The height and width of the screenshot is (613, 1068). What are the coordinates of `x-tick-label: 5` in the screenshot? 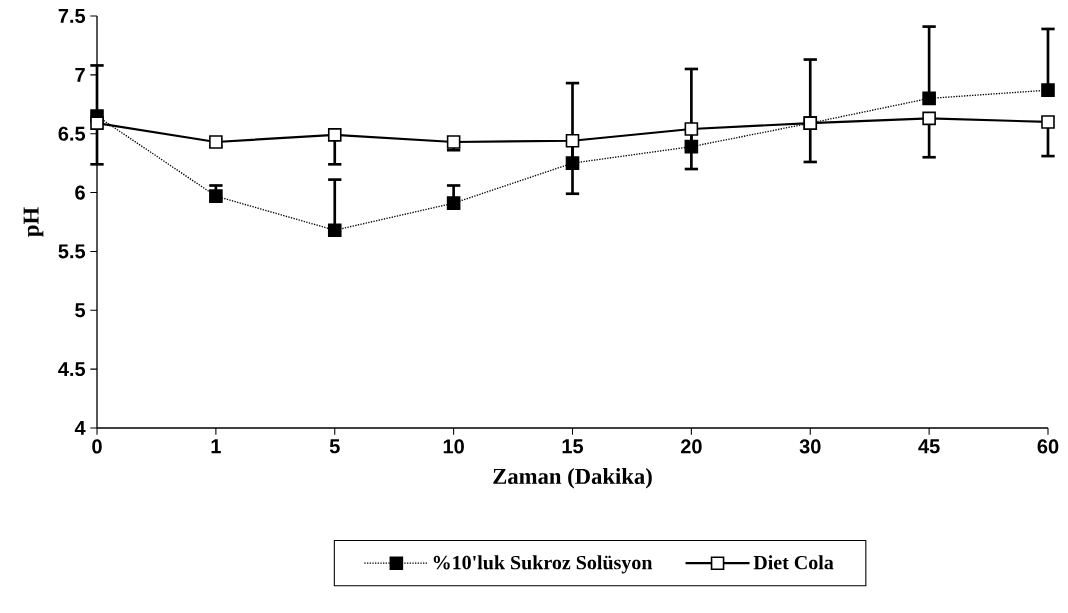 It's located at (334, 446).